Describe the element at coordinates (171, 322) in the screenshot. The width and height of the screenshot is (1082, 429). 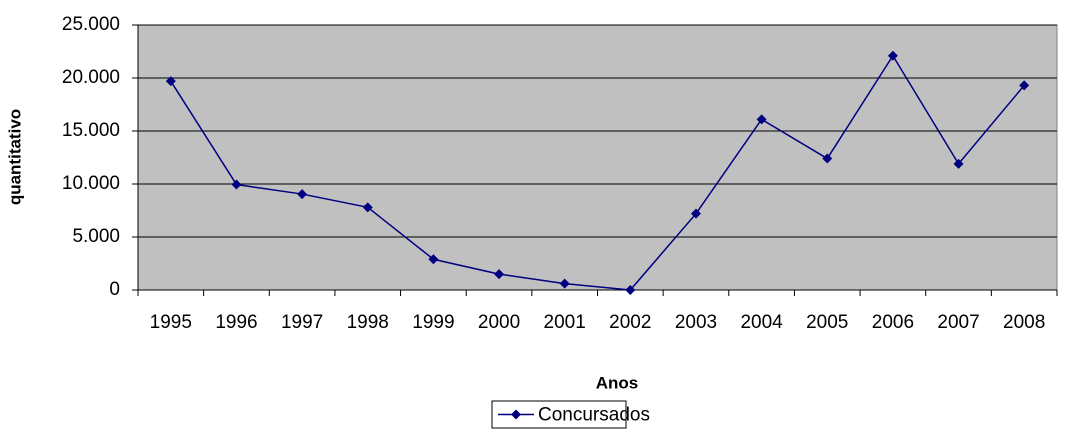
I see `x-tick-label: 1995` at that location.